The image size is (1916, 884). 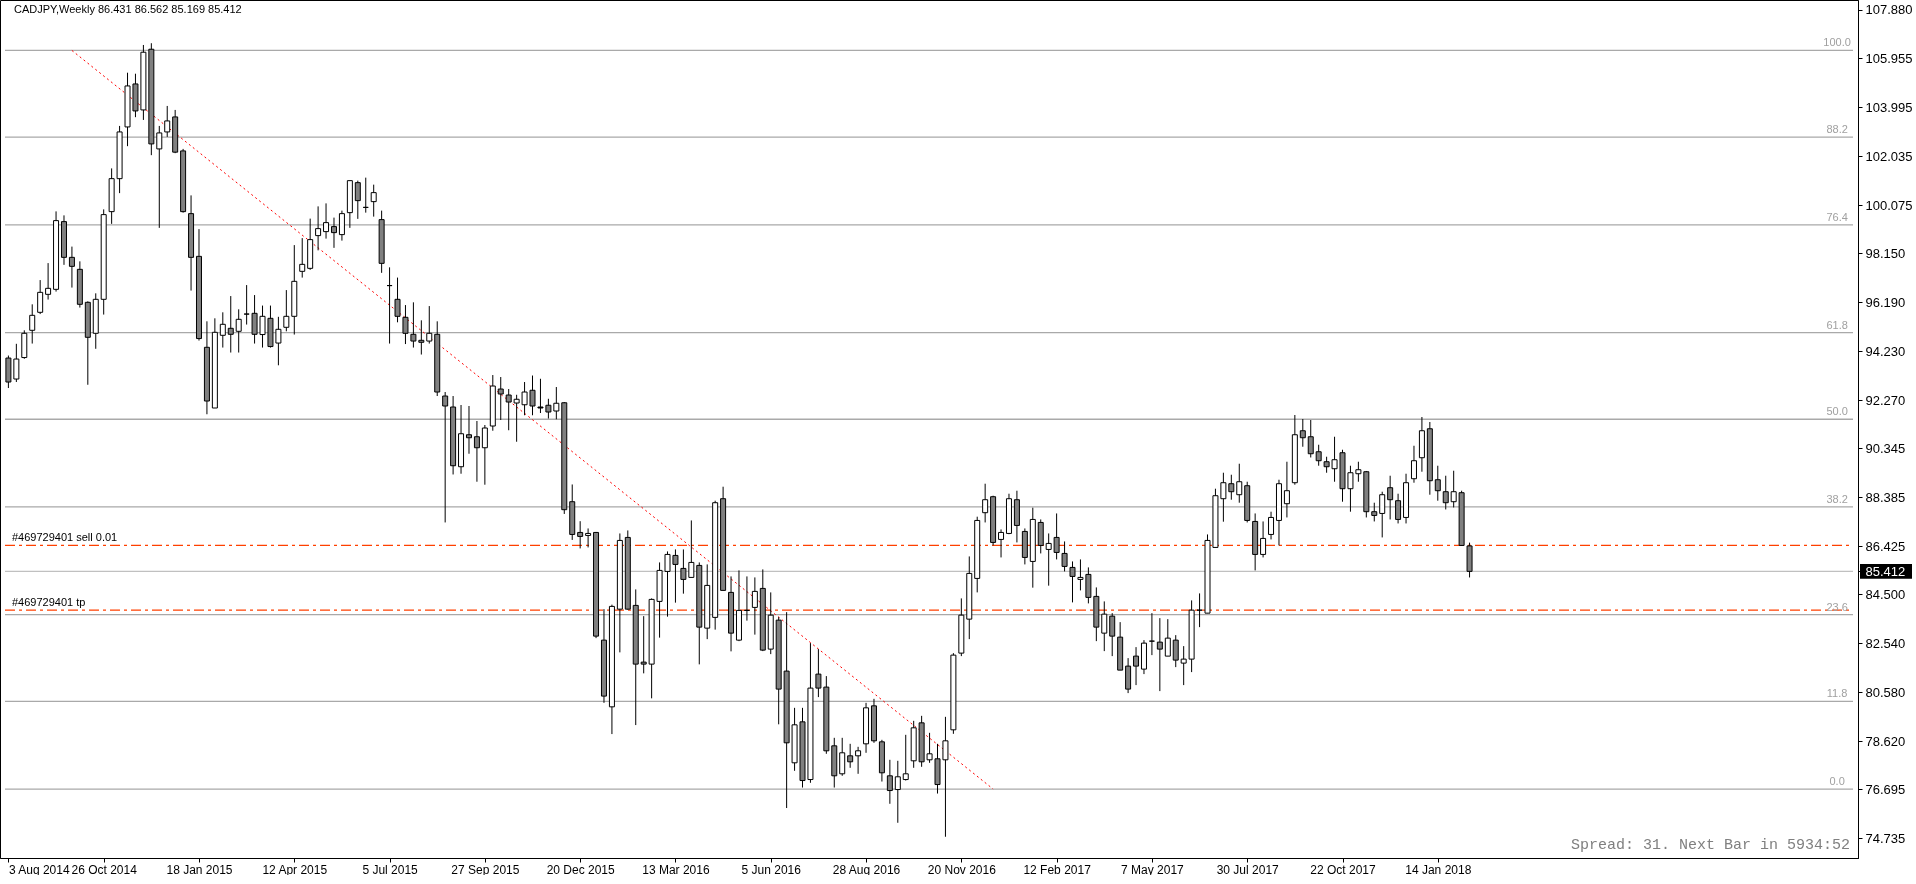 I want to click on y-tick-label: 78.620, so click(x=1885, y=741).